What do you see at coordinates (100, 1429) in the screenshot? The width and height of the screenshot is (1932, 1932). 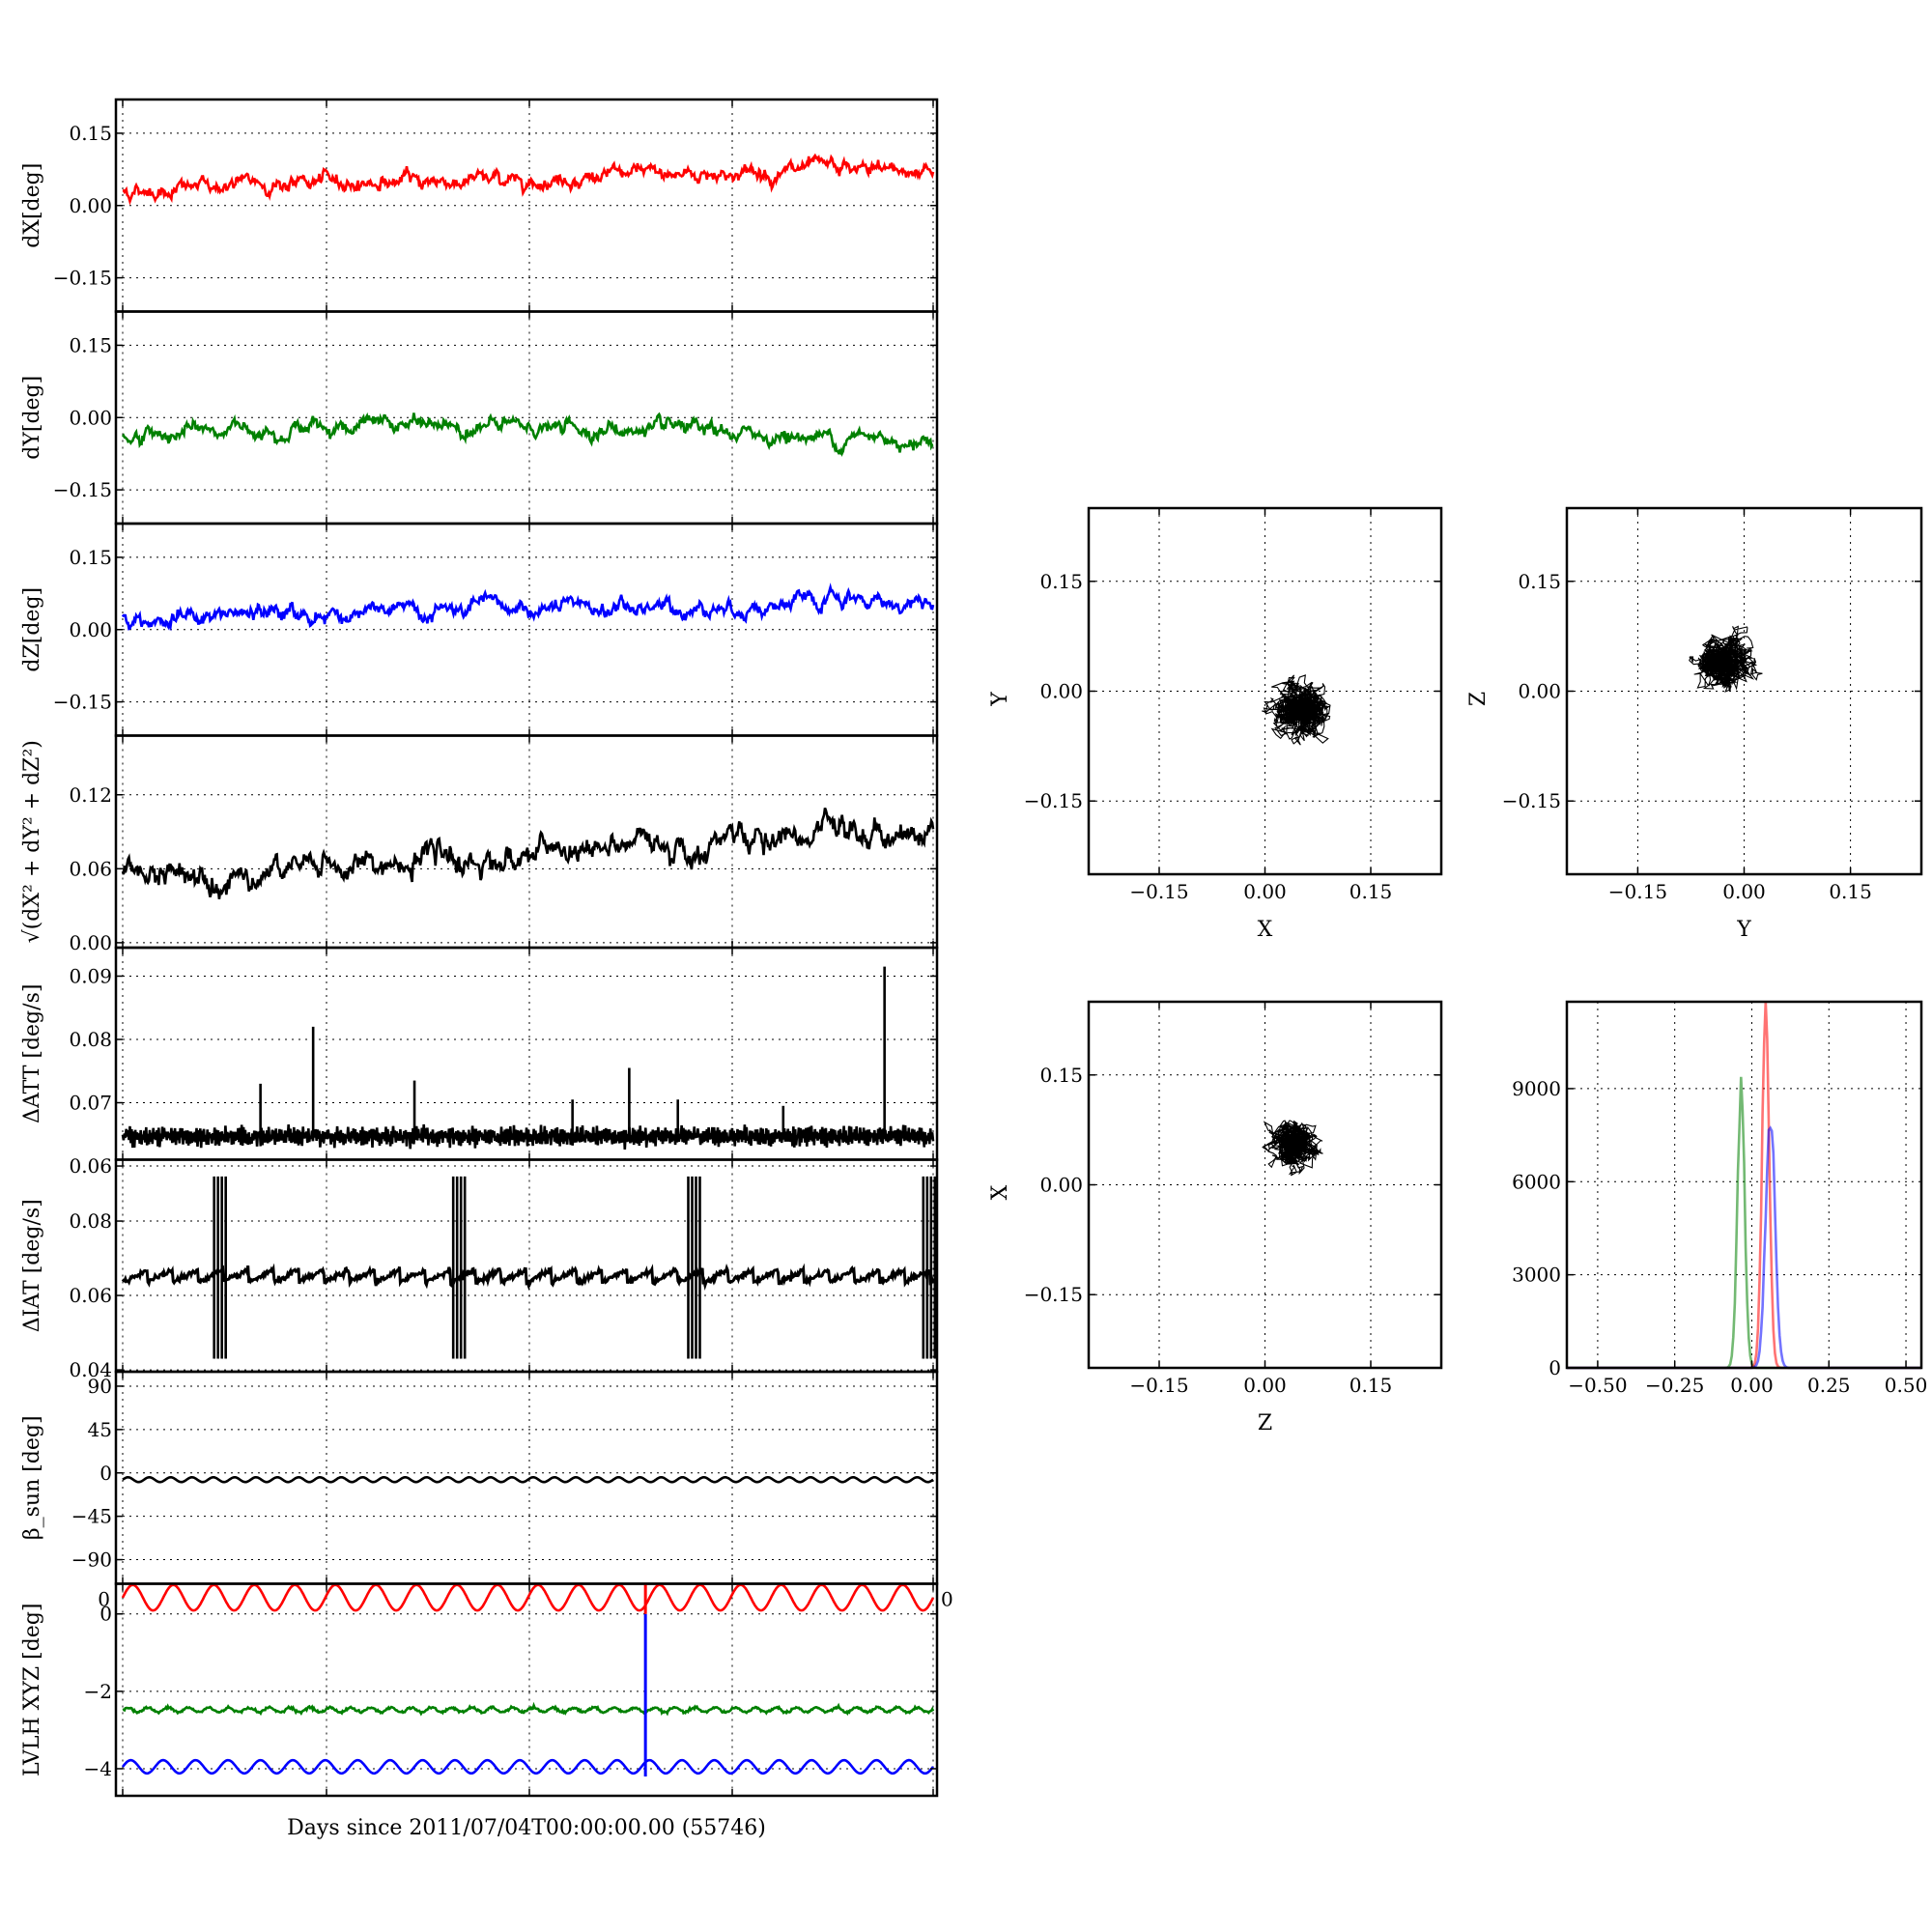 I see `y-tick-label: 45` at bounding box center [100, 1429].